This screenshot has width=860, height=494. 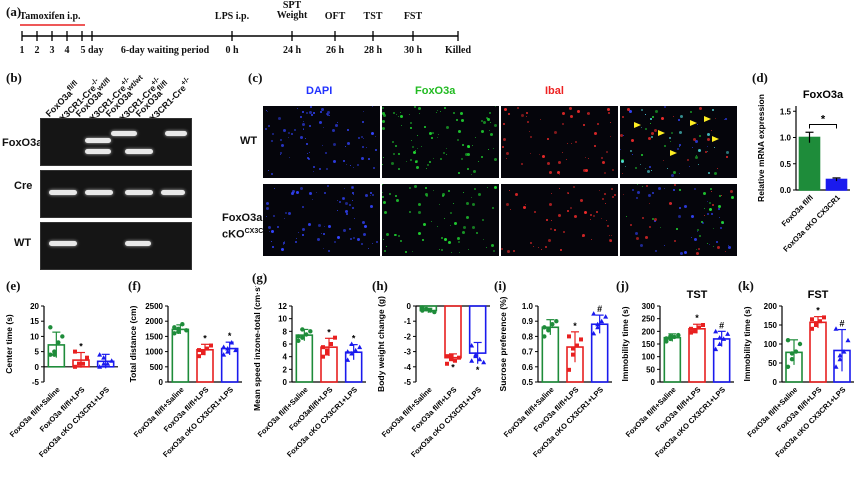 I want to click on y-tick-label: 2000, so click(x=154, y=321).